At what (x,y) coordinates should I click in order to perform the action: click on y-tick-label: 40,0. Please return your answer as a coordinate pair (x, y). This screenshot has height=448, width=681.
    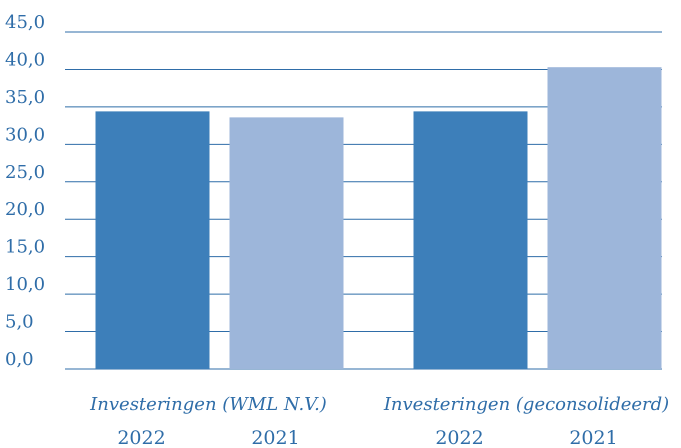
    Looking at the image, I should click on (25, 59).